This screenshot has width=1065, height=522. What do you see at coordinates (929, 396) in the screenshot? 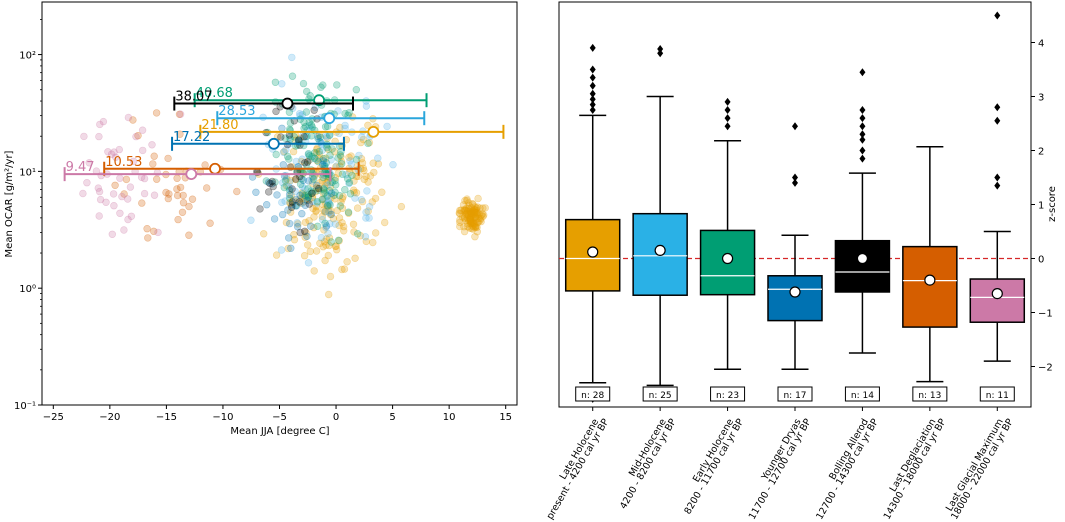
I see `n-count-label: n: 13` at bounding box center [929, 396].